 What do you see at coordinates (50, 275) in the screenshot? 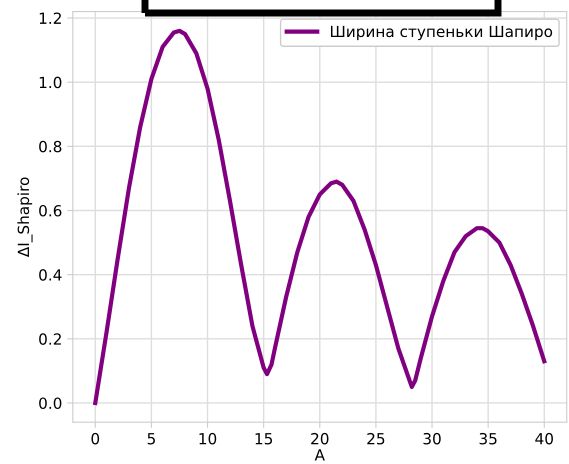
I see `y-tick-label: 0.4` at bounding box center [50, 275].